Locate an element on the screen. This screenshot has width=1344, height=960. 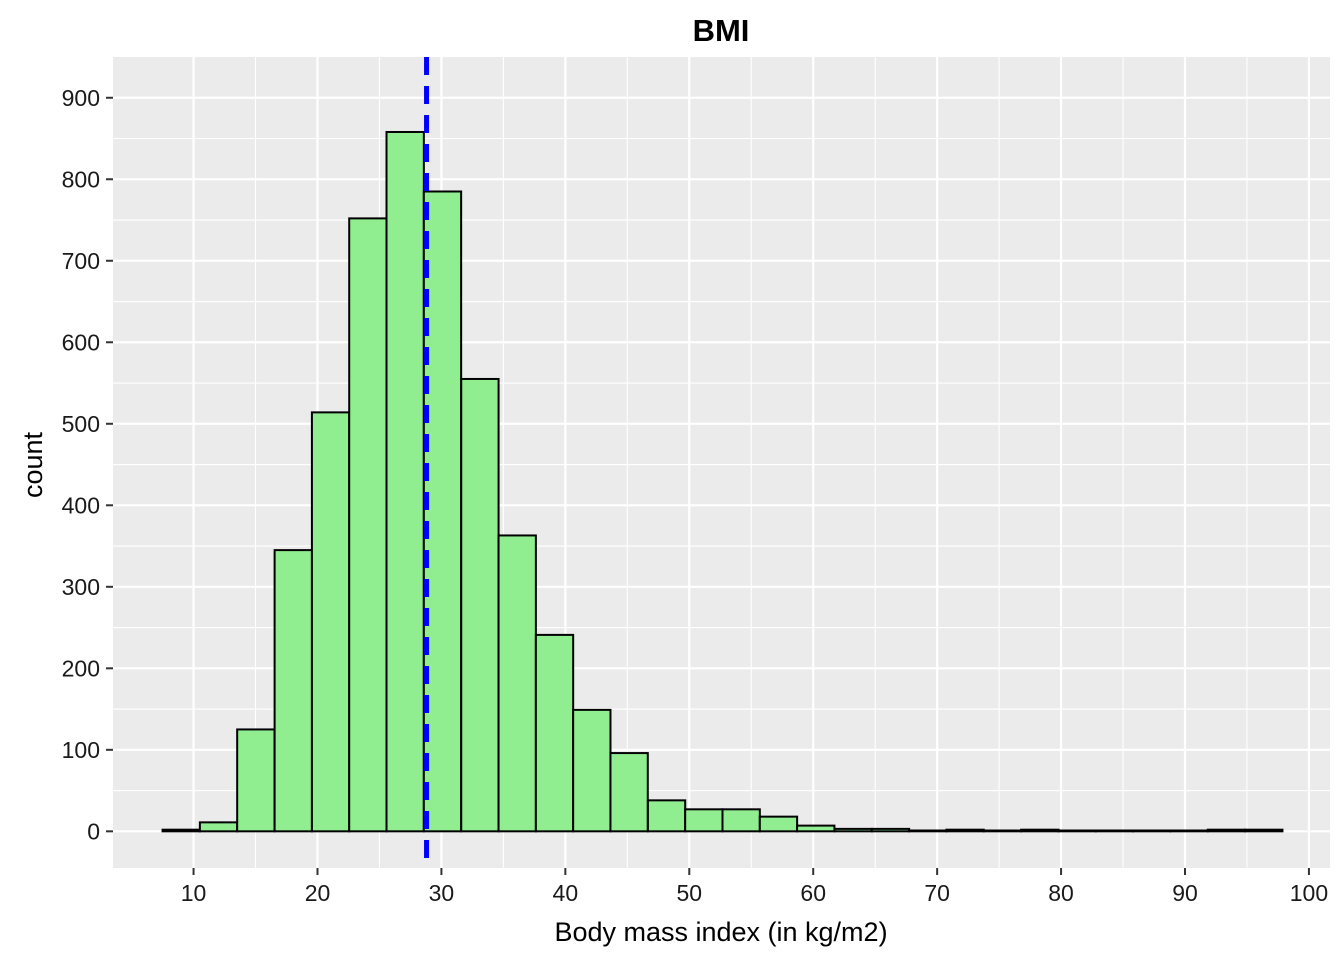
y-tick-label: 800 is located at coordinates (81, 179).